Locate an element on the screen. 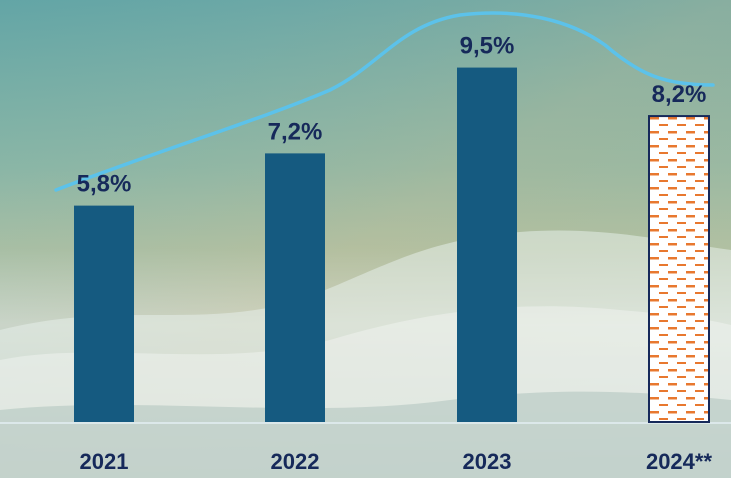 The width and height of the screenshot is (731, 478). category-label: 2021 is located at coordinates (104, 461).